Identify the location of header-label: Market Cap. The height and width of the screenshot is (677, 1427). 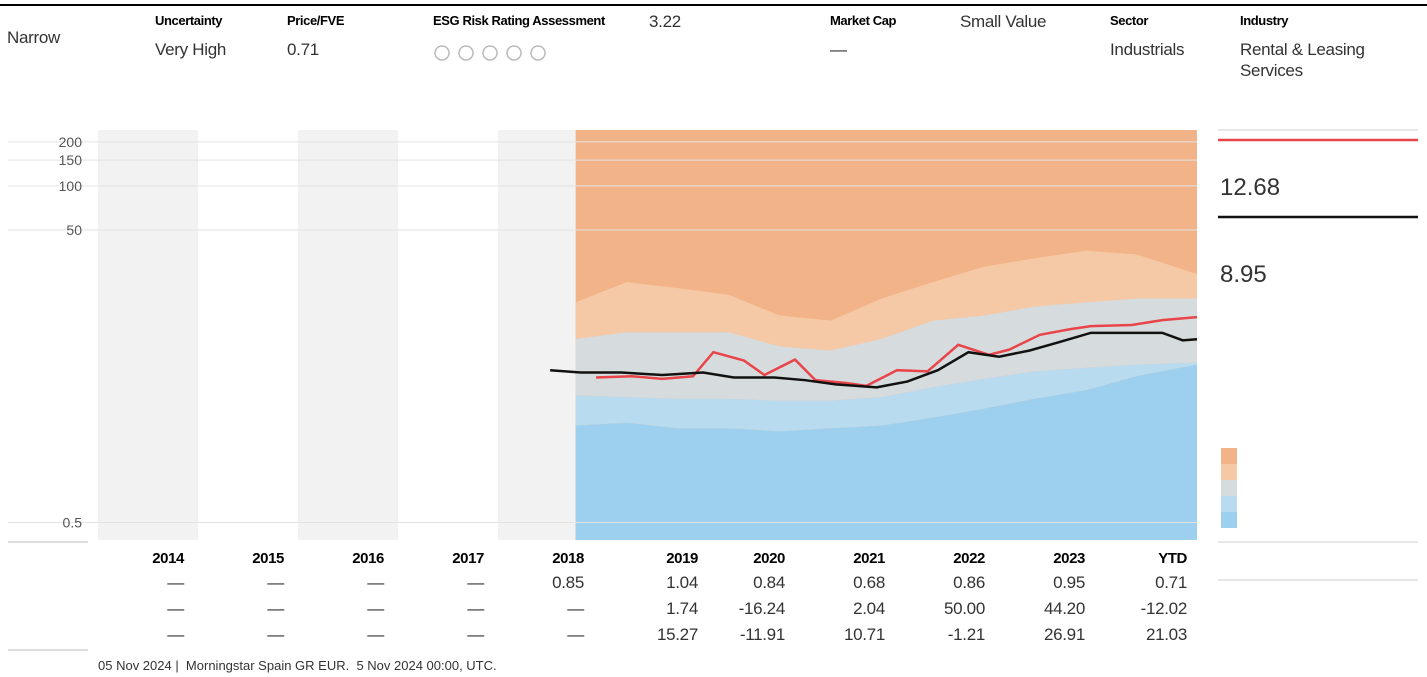
(863, 20).